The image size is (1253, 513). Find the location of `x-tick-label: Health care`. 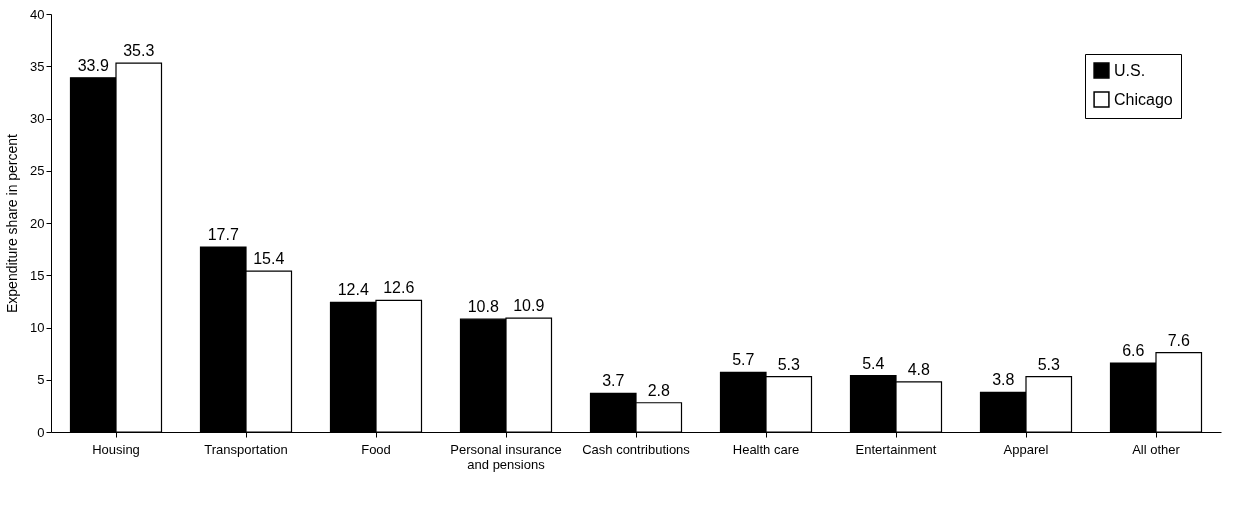

x-tick-label: Health care is located at coordinates (766, 449).